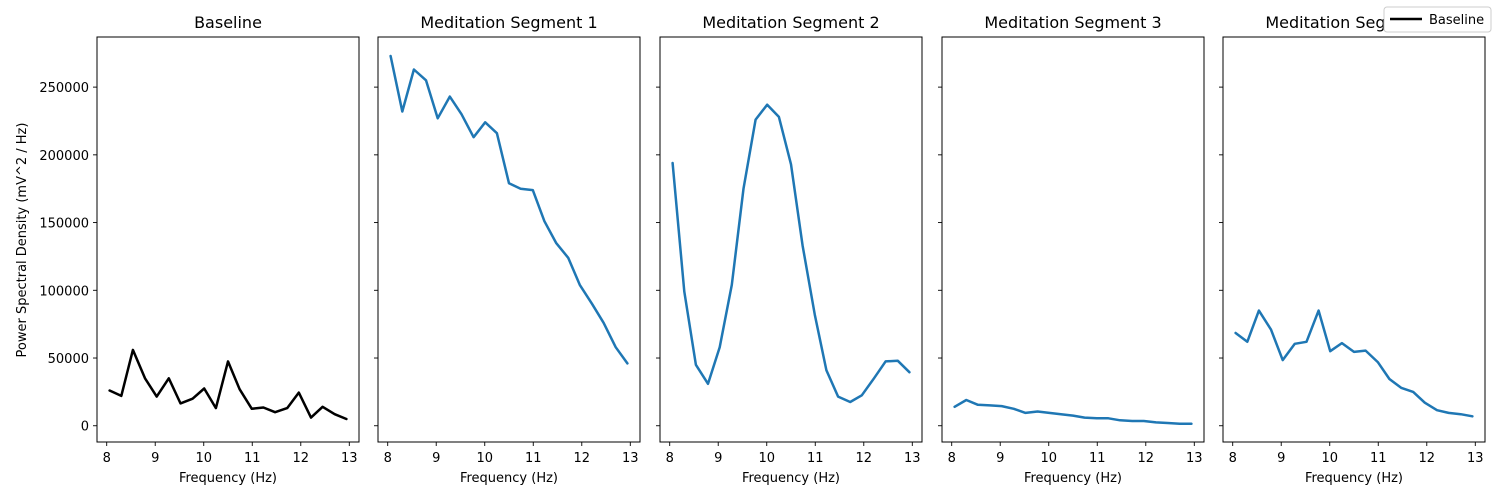  I want to click on panel-title: Meditation Segment 3, so click(1072, 22).